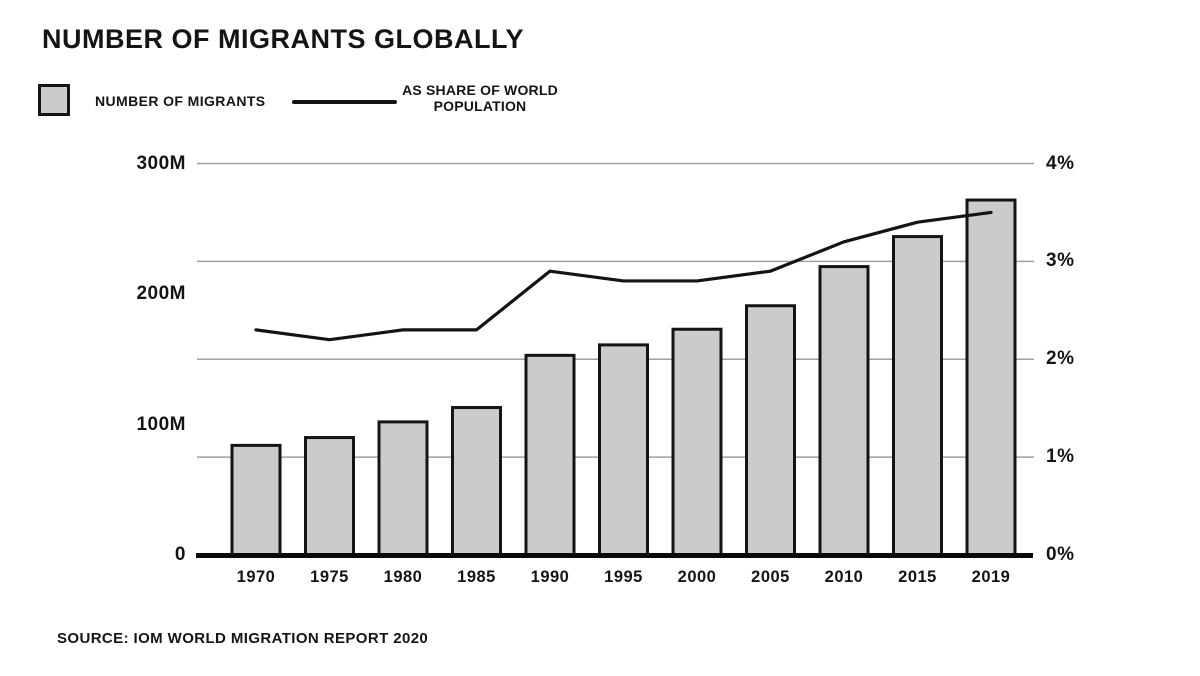 This screenshot has height=676, width=1200. I want to click on y-axis-left-tick-200M: 200M, so click(161, 293).